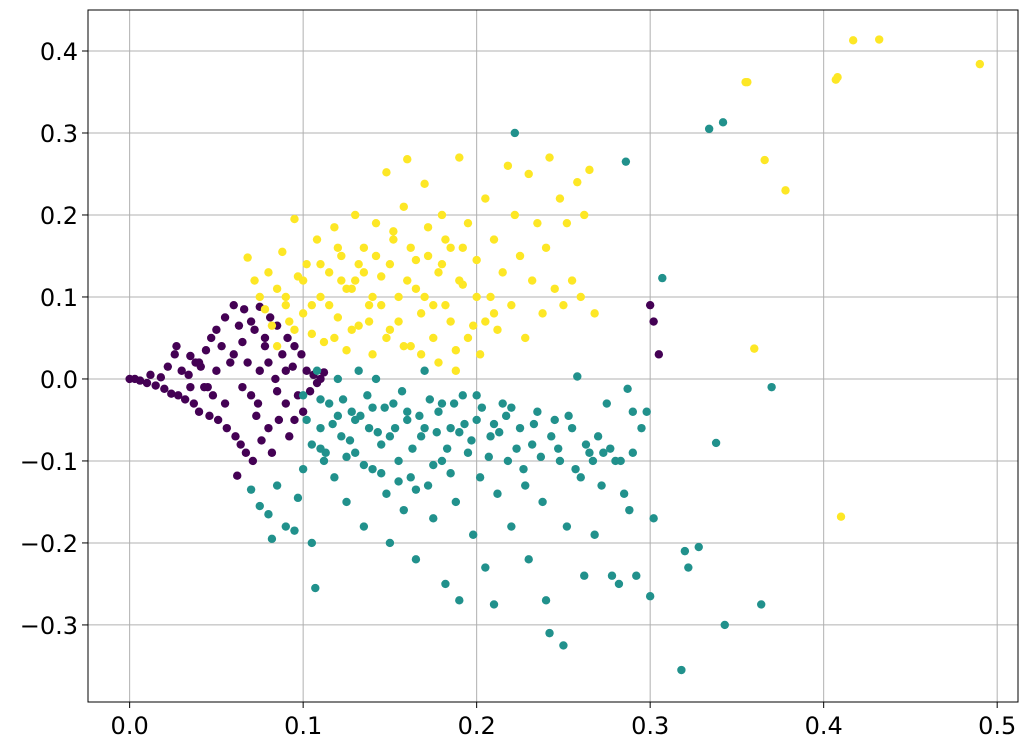 This screenshot has width=1027, height=755. Describe the element at coordinates (59, 216) in the screenshot. I see `y-tick-label: 0.2` at that location.